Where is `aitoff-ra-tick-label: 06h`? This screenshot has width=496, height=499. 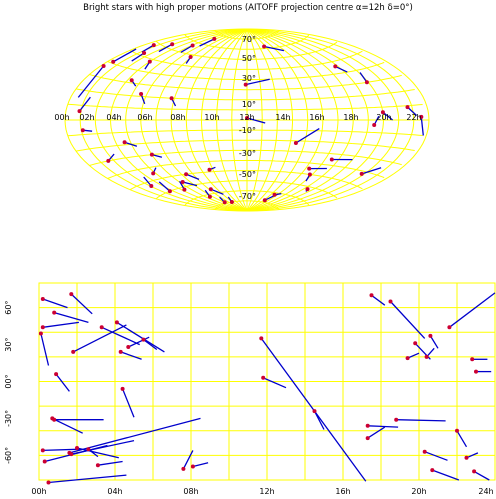 aitoff-ra-tick-label: 06h is located at coordinates (144, 117).